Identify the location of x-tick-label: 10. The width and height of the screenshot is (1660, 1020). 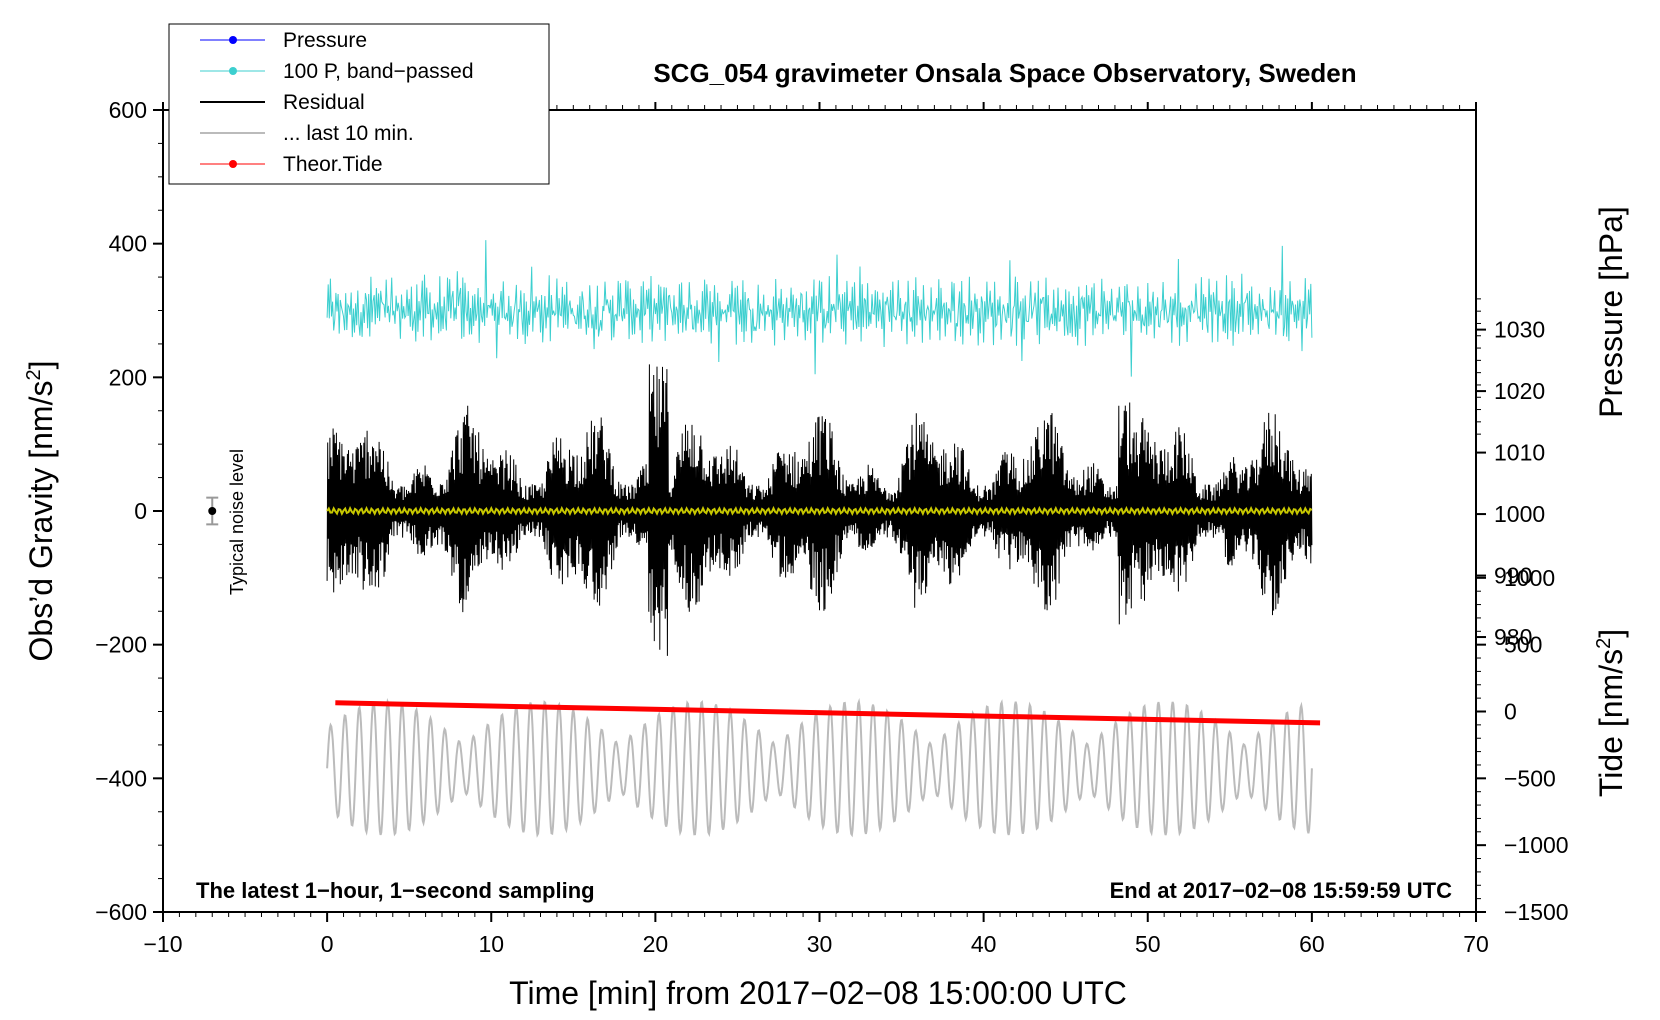
(491, 944).